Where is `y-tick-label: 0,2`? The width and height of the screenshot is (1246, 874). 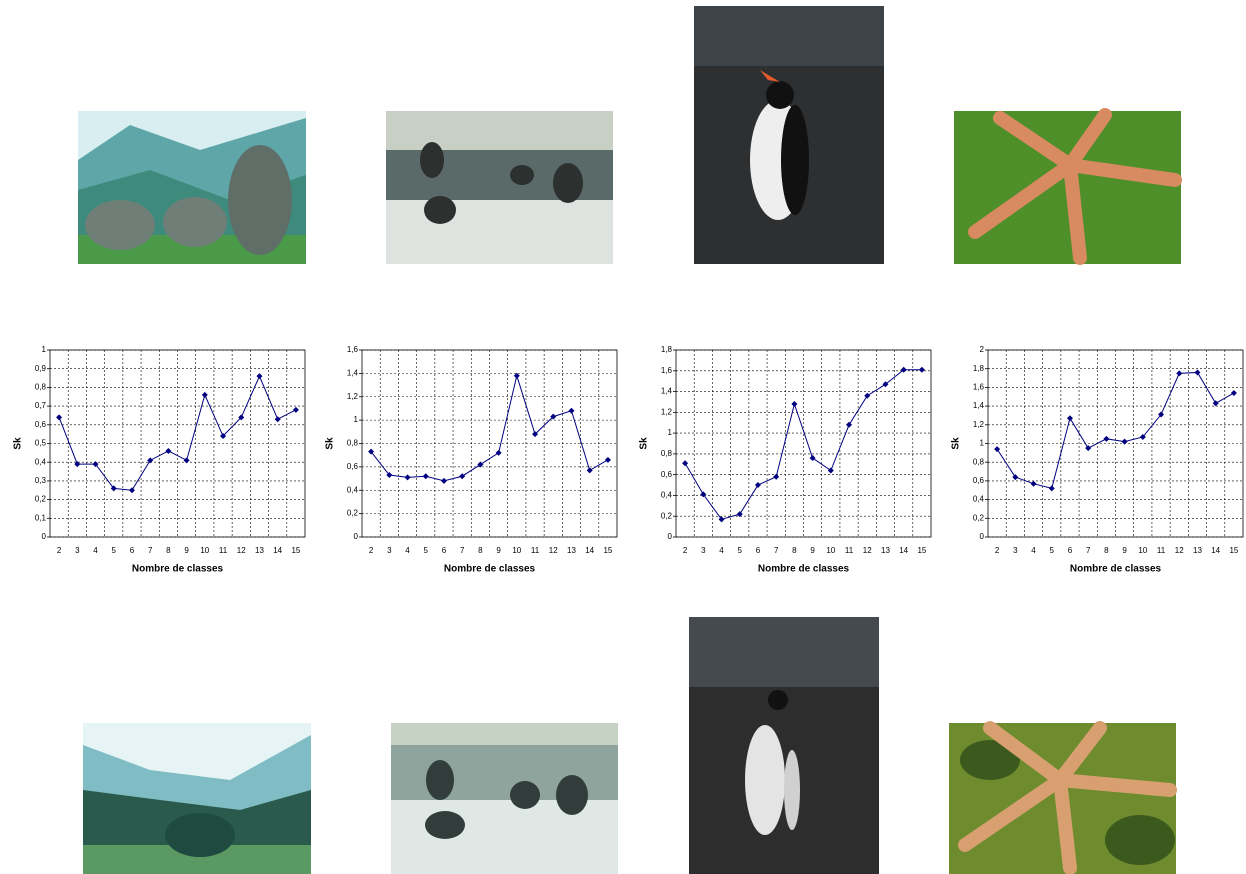 y-tick-label: 0,2 is located at coordinates (353, 513).